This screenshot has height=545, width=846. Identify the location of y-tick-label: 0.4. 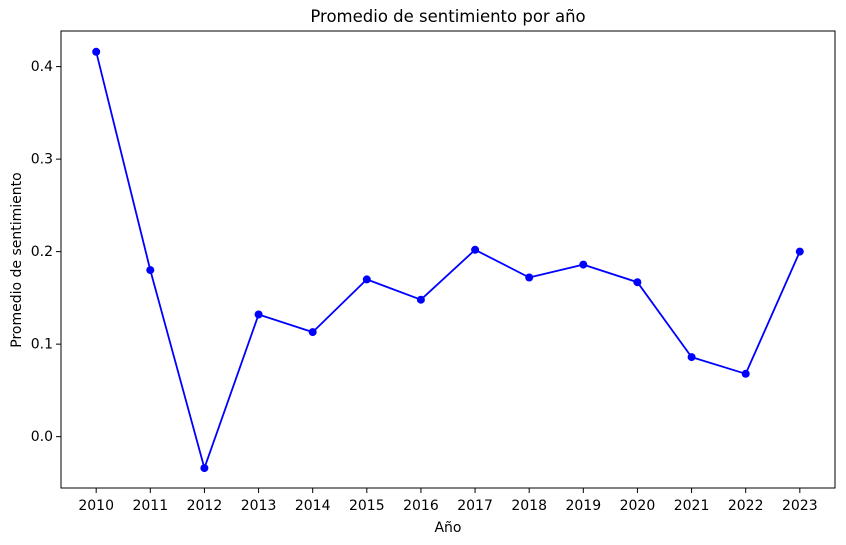
(42, 67).